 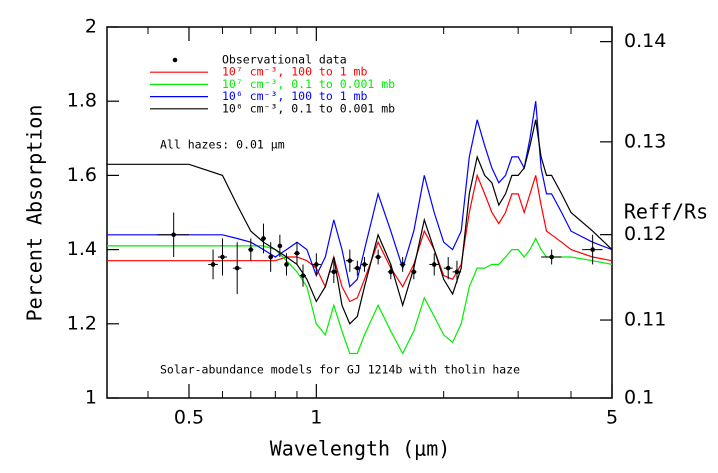 What do you see at coordinates (645, 41) in the screenshot?
I see `y2-tick-label: 0.14` at bounding box center [645, 41].